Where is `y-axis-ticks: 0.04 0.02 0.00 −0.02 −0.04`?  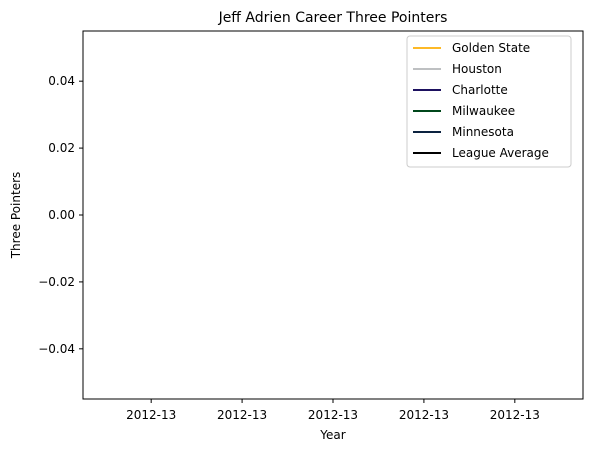
y-axis-ticks: 0.04 0.02 0.00 −0.02 −0.04 is located at coordinates (60, 215).